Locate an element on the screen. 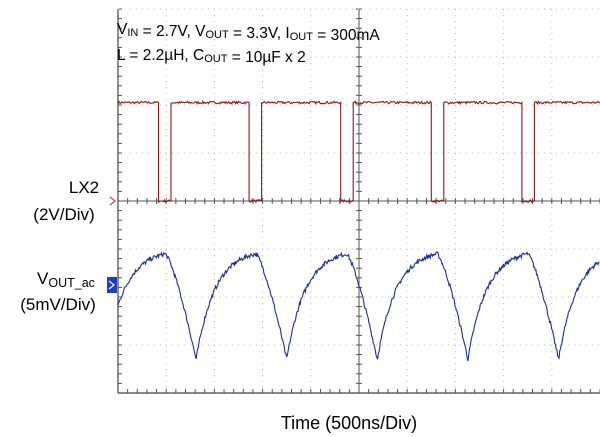 The height and width of the screenshot is (437, 600). vout-ground-marker is located at coordinates (112, 285).